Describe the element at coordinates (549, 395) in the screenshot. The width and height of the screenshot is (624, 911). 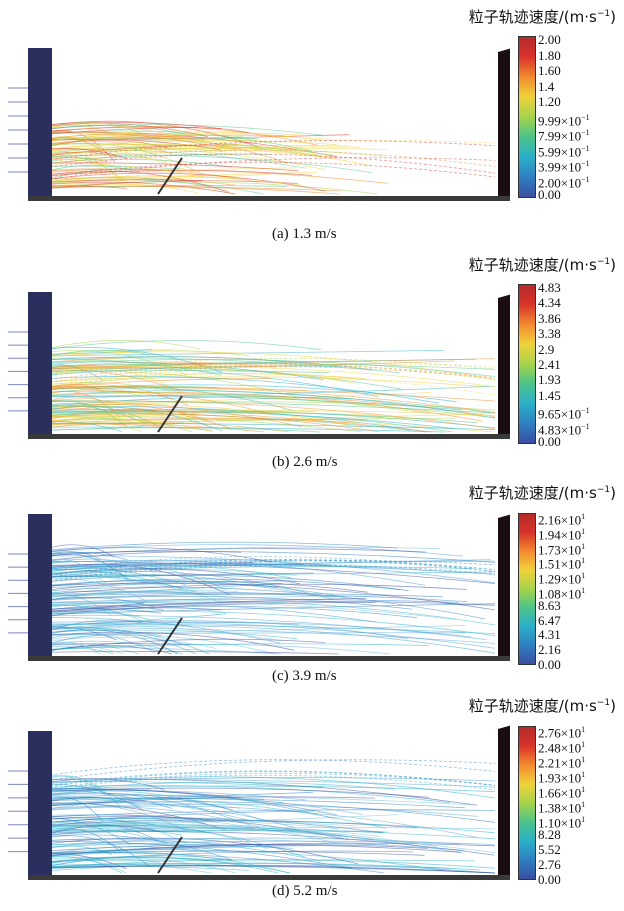
I see `colorbar-tick-label: 1.45` at that location.